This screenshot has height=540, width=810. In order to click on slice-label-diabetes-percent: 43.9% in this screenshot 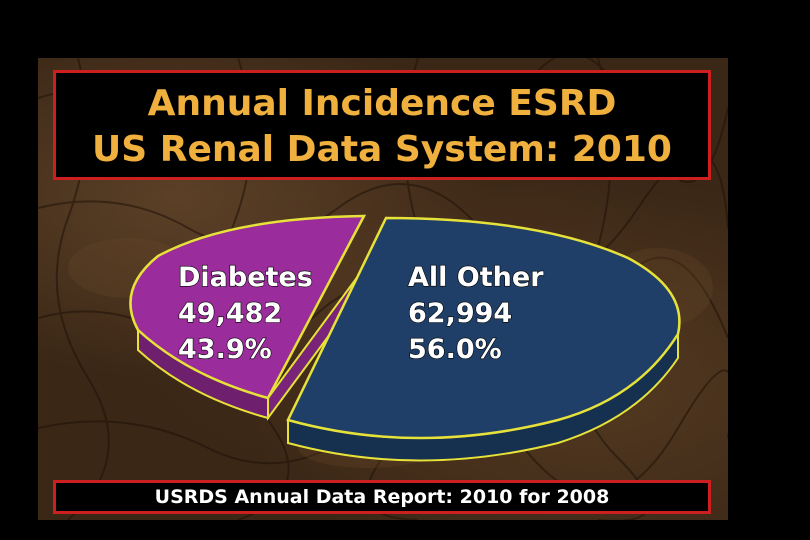, I will do `click(225, 349)`.